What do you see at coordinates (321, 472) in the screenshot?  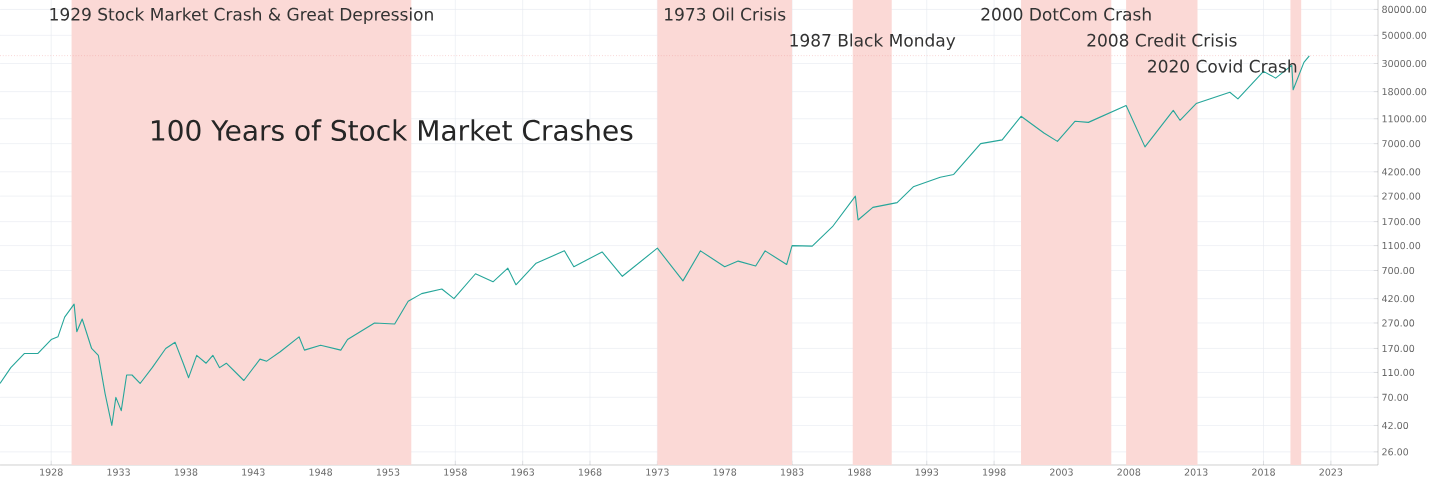 I see `x-tick-label: 1948` at bounding box center [321, 472].